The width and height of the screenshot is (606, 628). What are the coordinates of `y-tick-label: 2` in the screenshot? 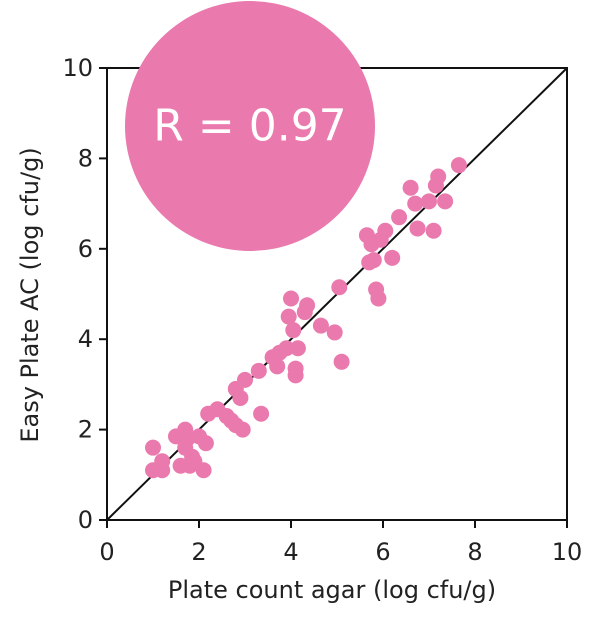 It's located at (85, 430).